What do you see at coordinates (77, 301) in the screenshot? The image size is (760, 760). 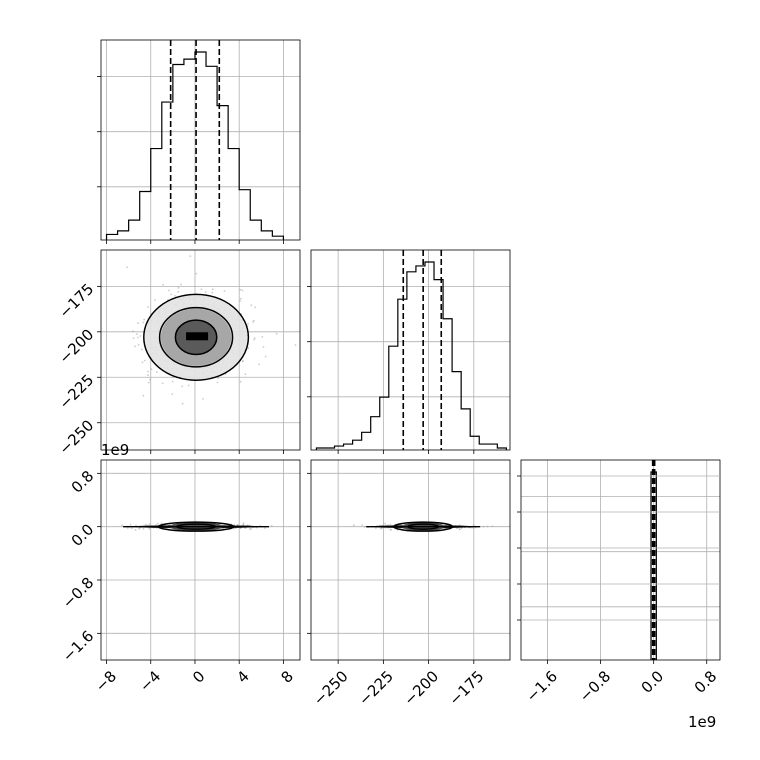 I see `y-tick-label: −175` at bounding box center [77, 301].